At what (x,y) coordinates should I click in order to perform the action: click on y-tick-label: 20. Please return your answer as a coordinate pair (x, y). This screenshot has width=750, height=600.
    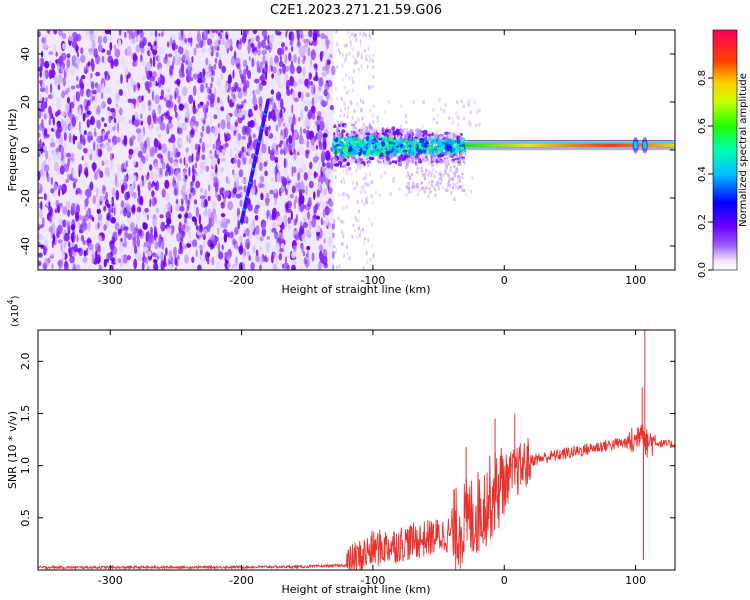
    Looking at the image, I should click on (25, 102).